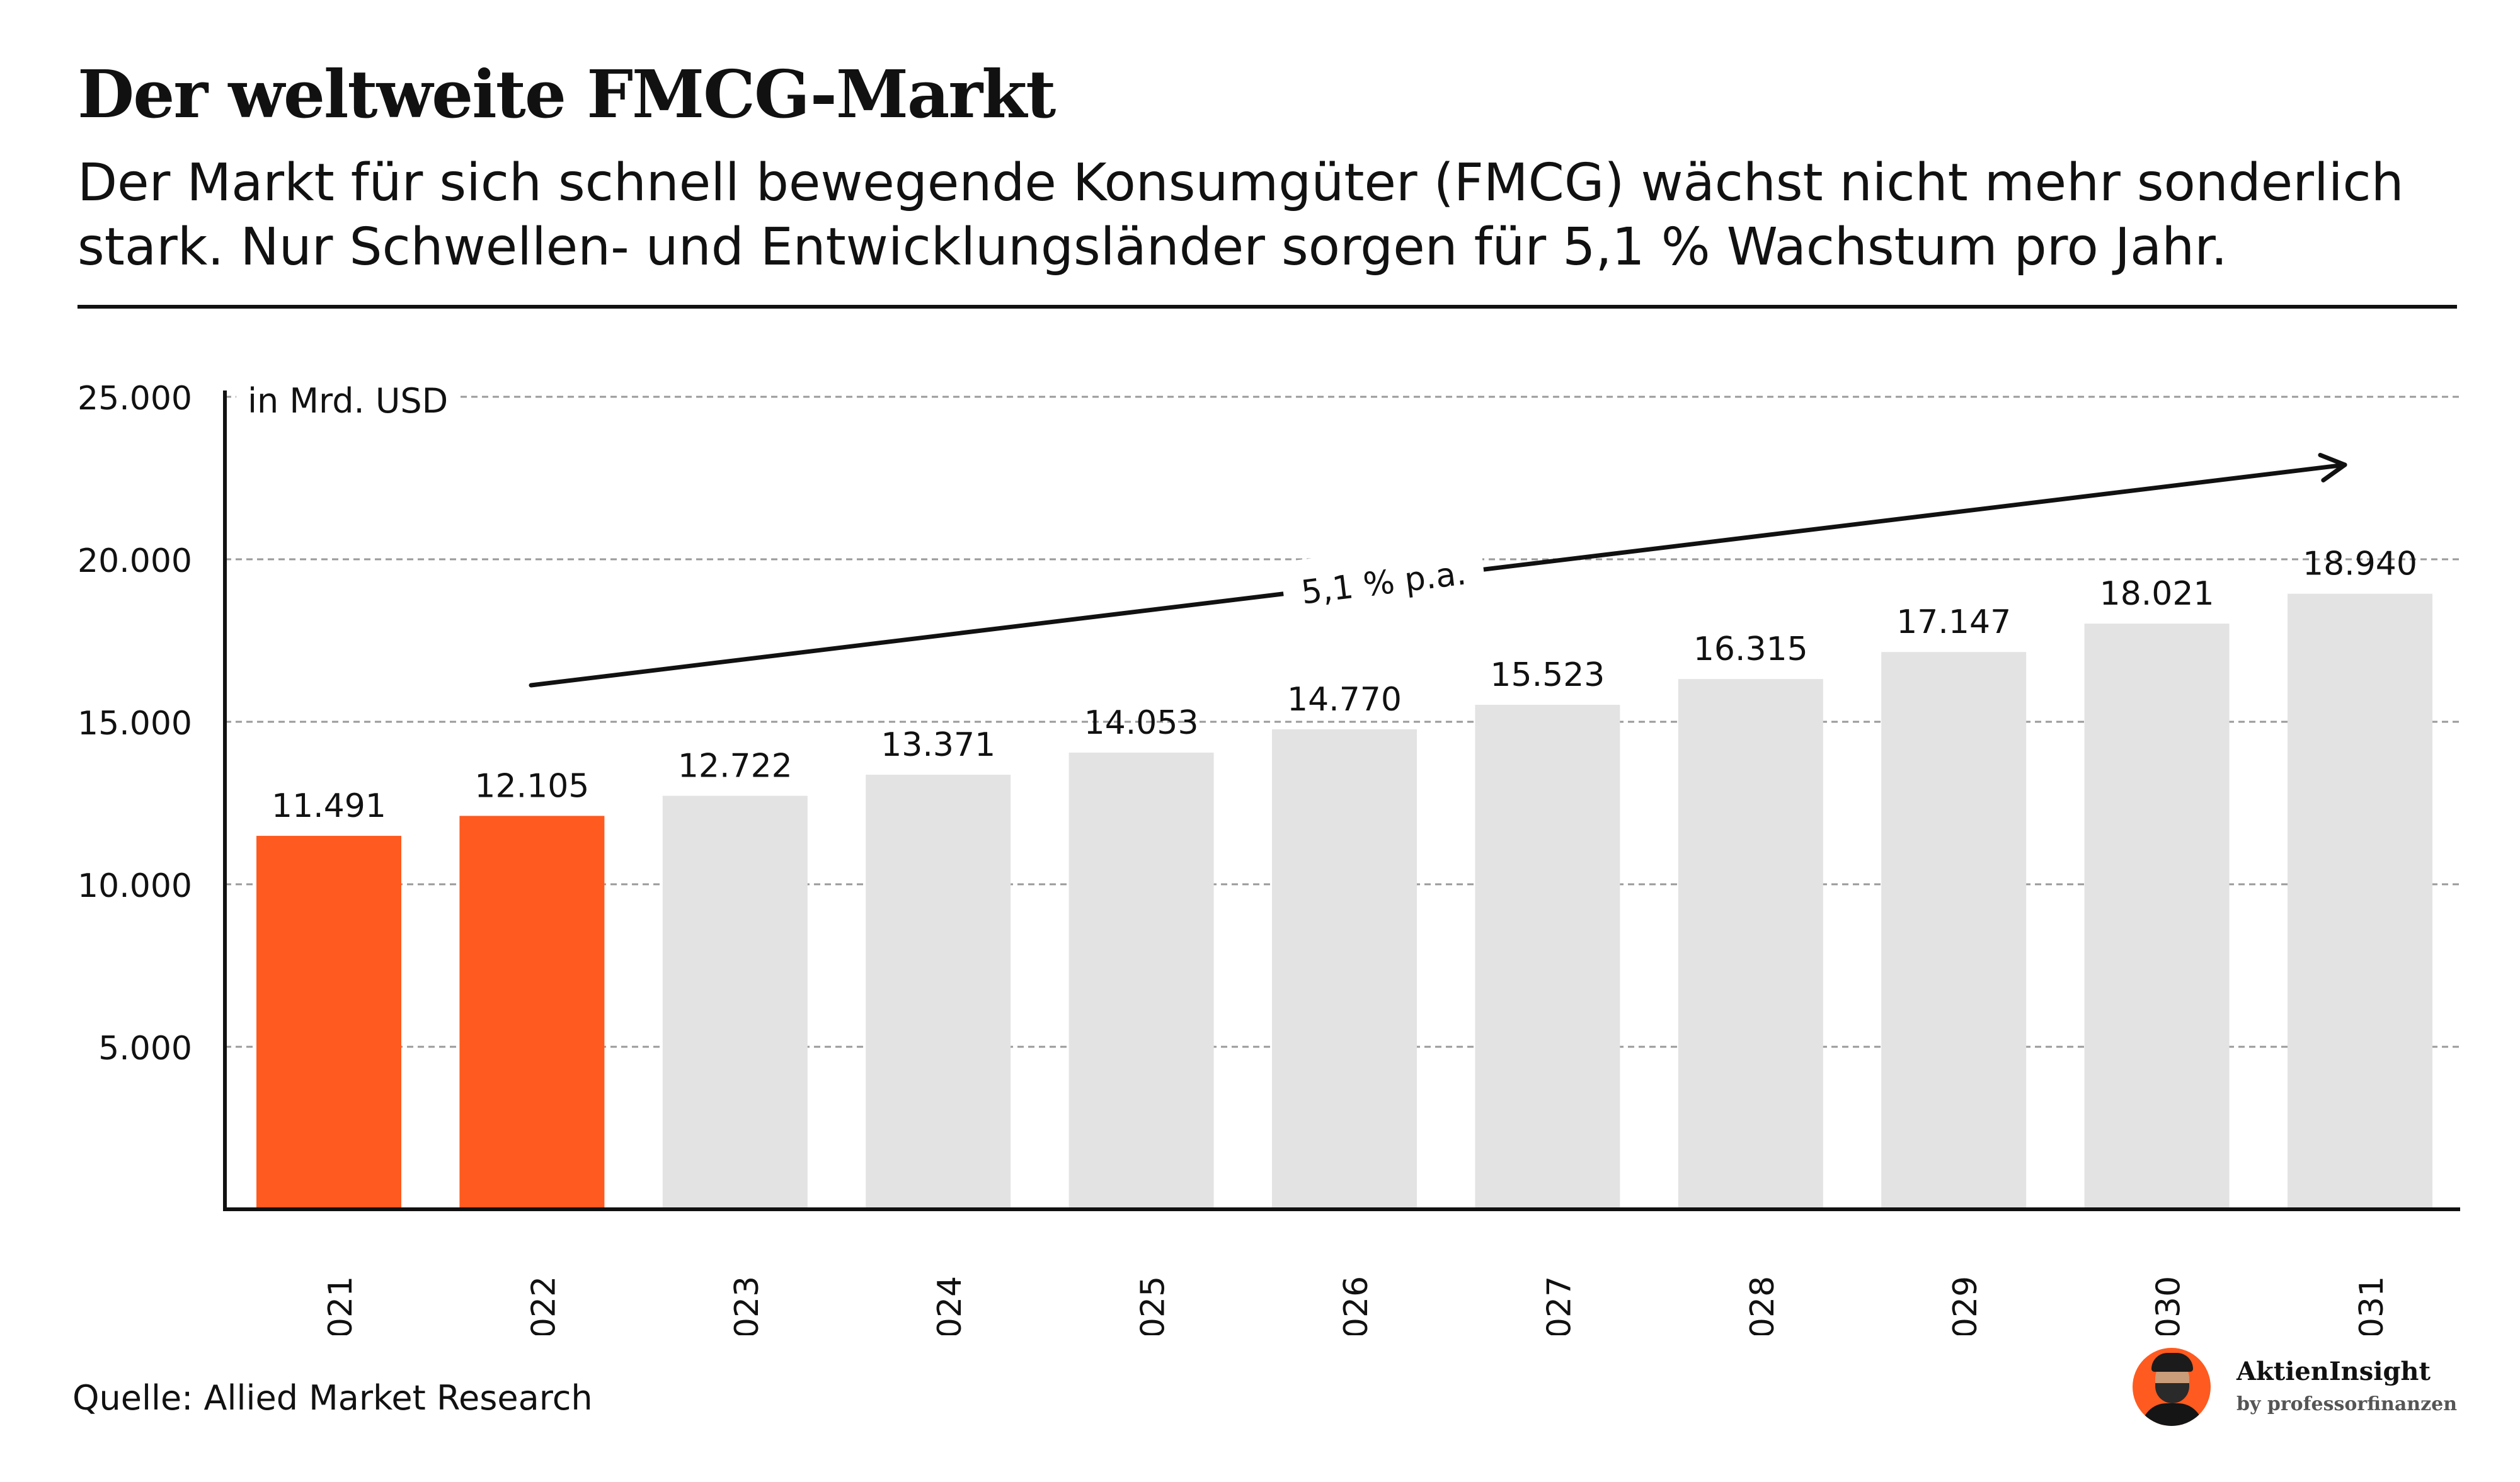 The height and width of the screenshot is (1482, 2520). What do you see at coordinates (2157, 594) in the screenshot?
I see `bar-value-label: 18.021` at bounding box center [2157, 594].